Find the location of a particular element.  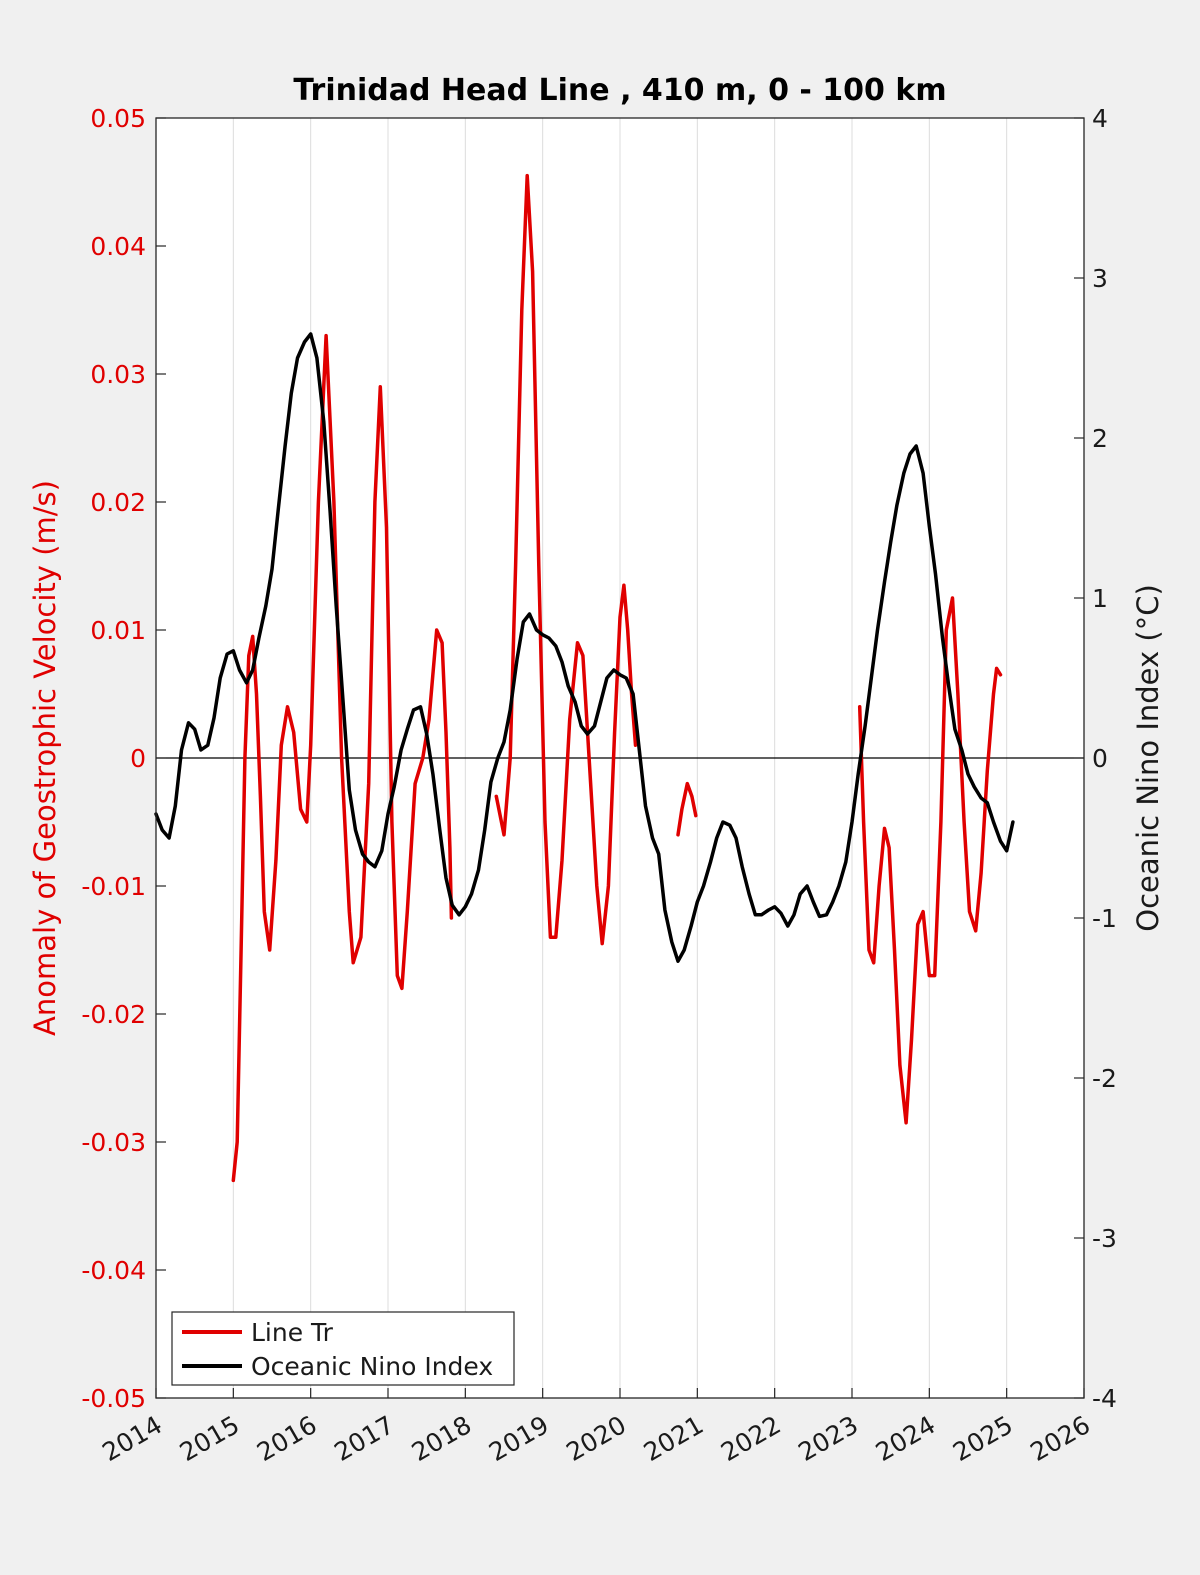

legend: Line Tr Oceanic Nino Index is located at coordinates (343, 1348).